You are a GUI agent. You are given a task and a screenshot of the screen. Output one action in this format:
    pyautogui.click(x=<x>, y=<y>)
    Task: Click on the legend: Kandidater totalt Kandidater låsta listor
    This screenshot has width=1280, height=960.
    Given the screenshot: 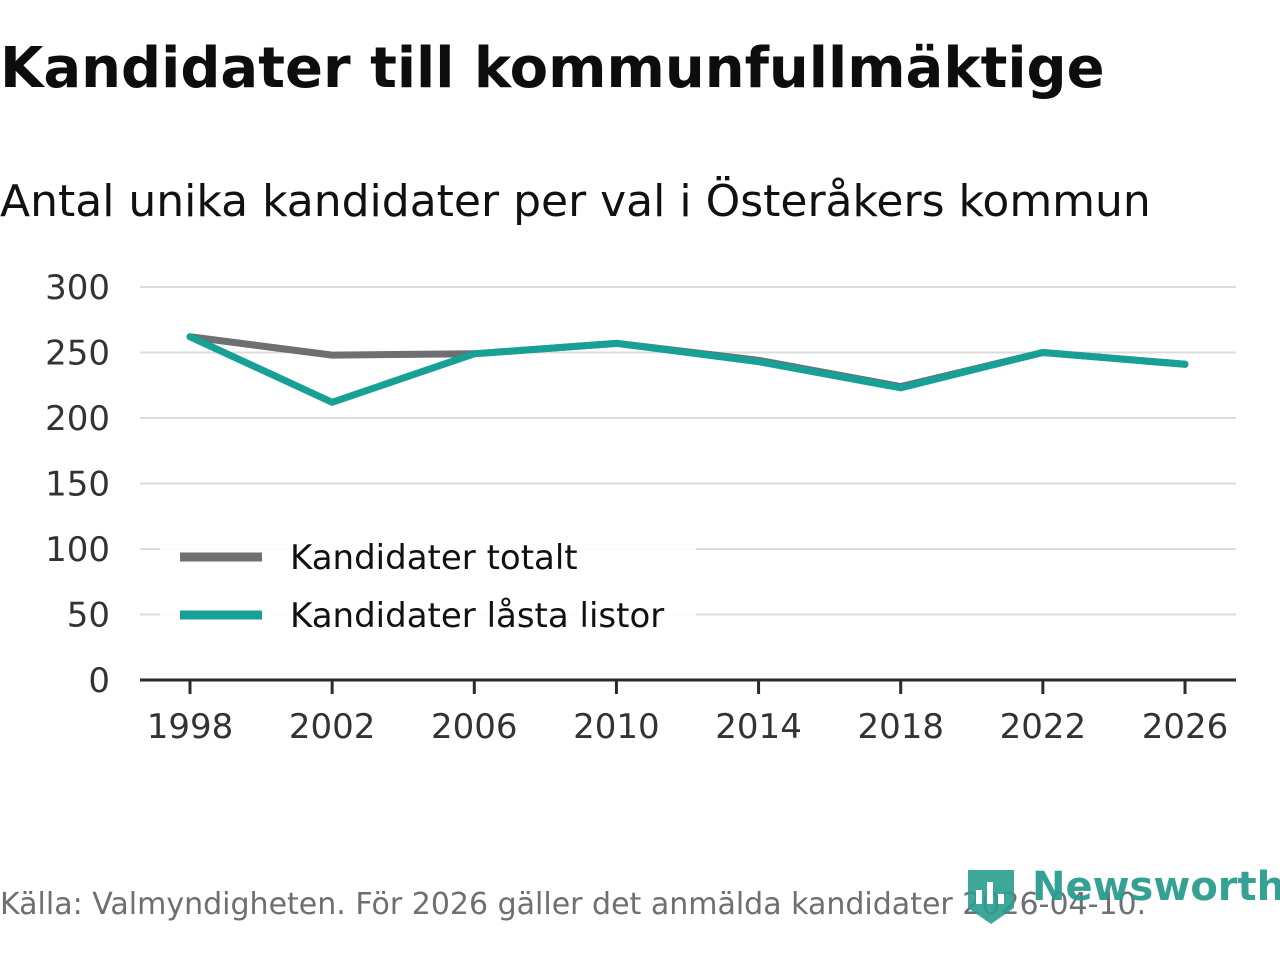 What is the action you would take?
    pyautogui.click(x=428, y=584)
    